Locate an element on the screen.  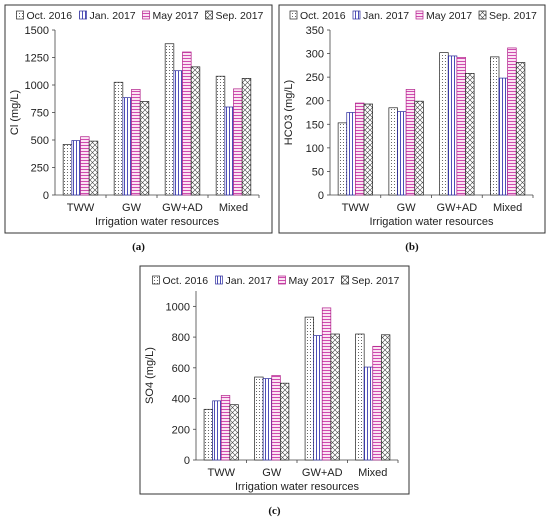
y-axis-title: SO4 (mg/L) is located at coordinates (150, 375).